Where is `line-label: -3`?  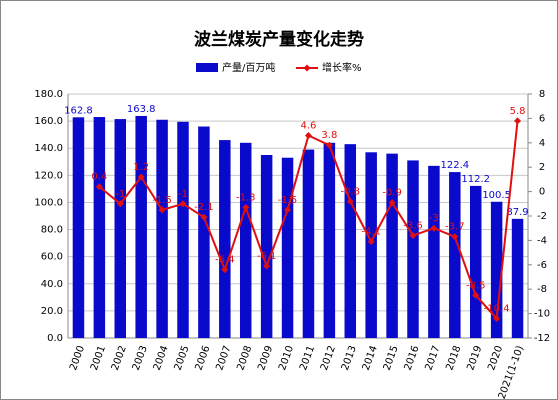
line-label: -3 is located at coordinates (434, 218).